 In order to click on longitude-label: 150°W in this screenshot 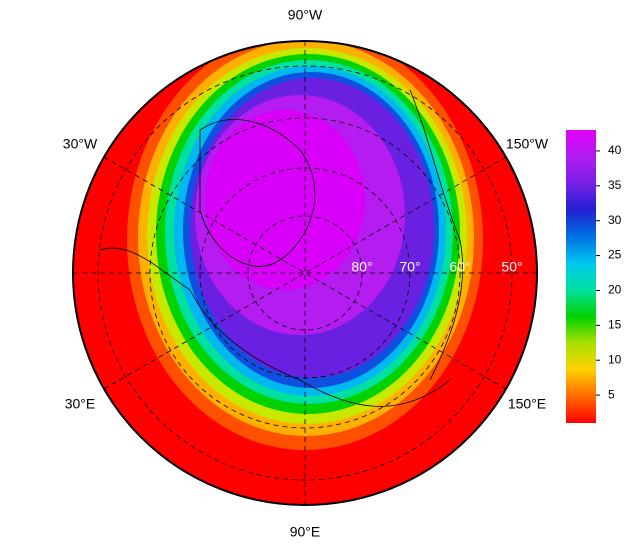, I will do `click(527, 144)`.